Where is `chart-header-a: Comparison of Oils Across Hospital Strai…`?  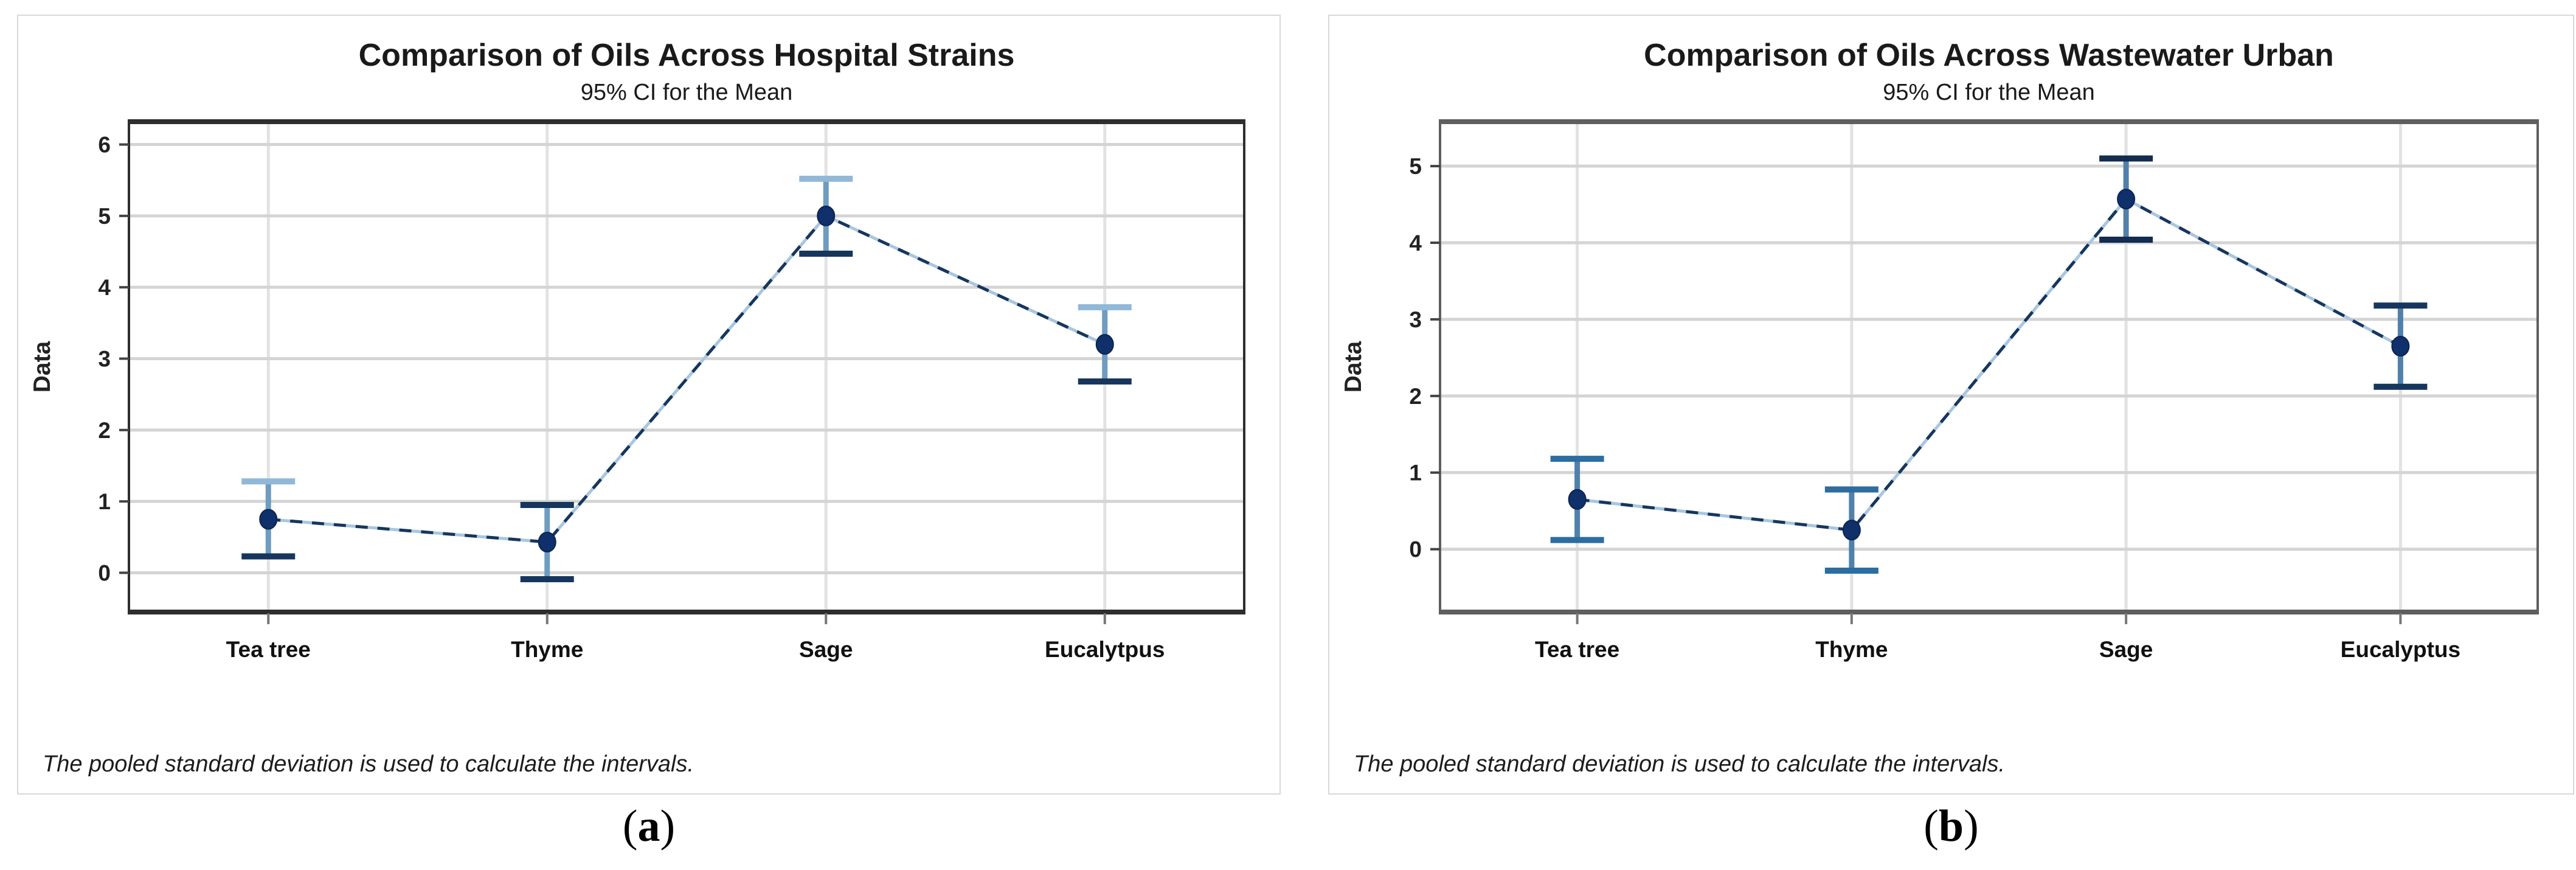
chart-header-a: Comparison of Oils Across Hospital Strai… is located at coordinates (648, 72).